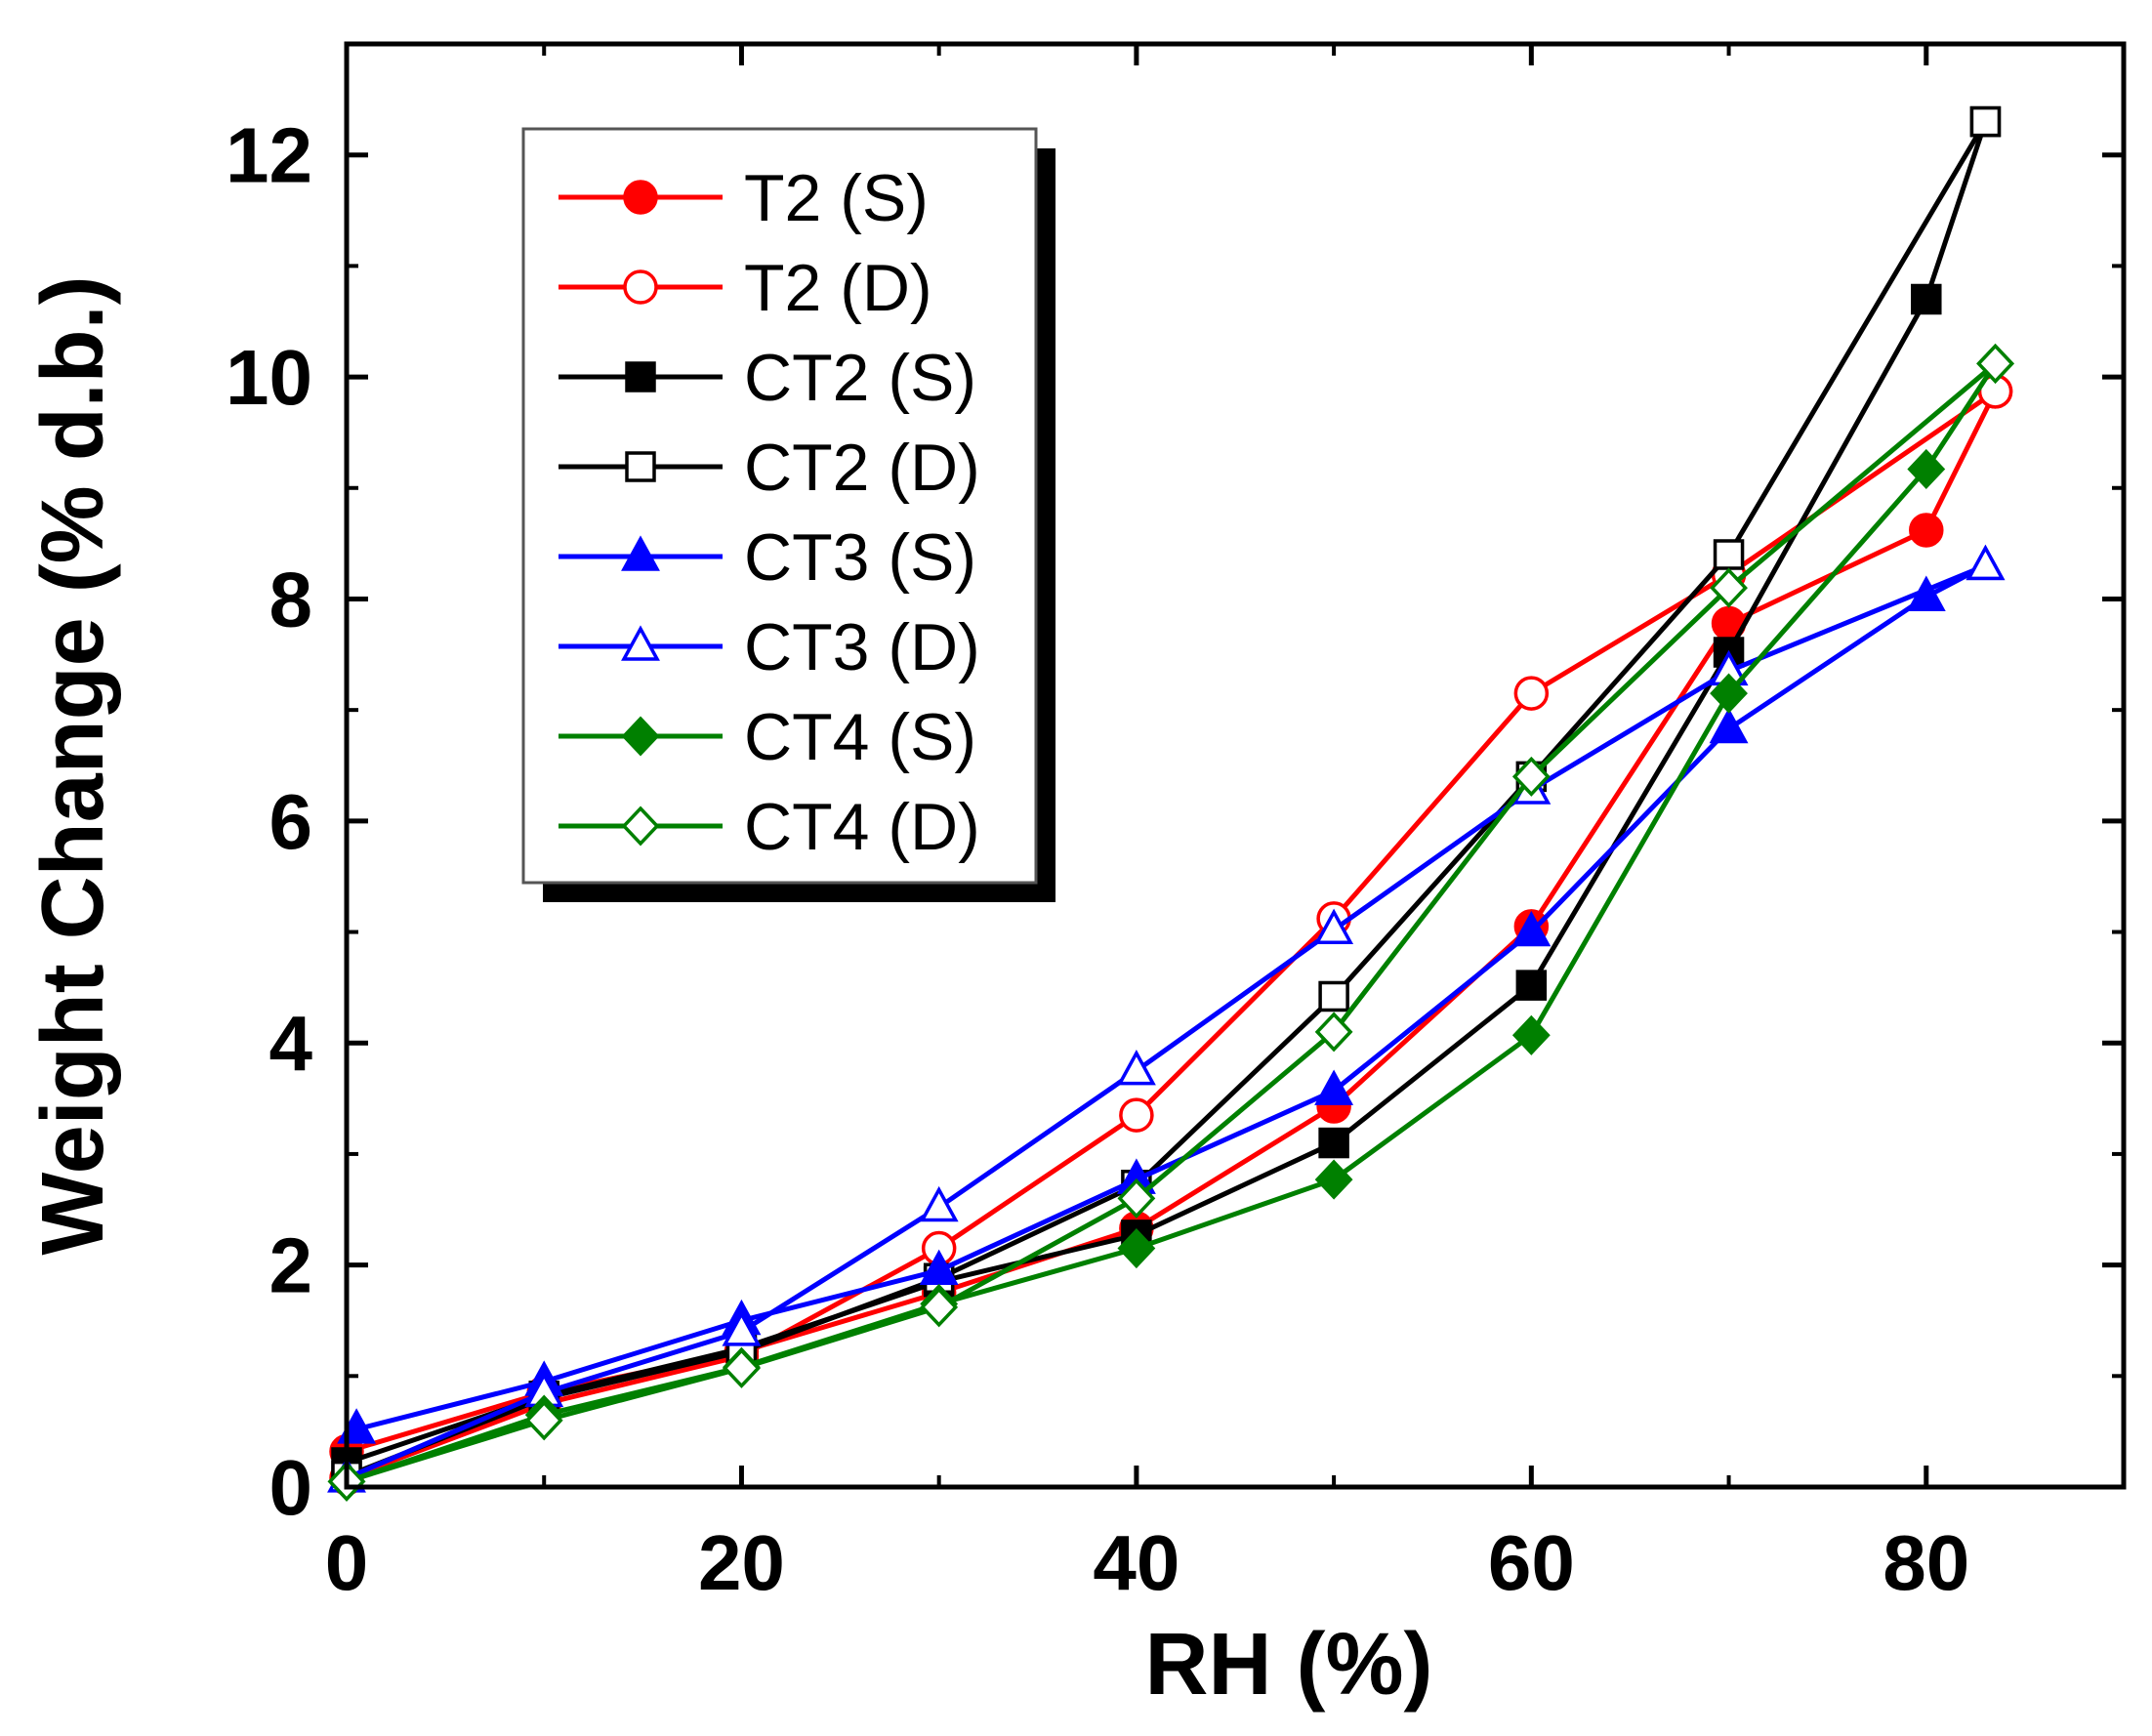  Describe the element at coordinates (836, 198) in the screenshot. I see `legend-label: T2 (S)` at that location.